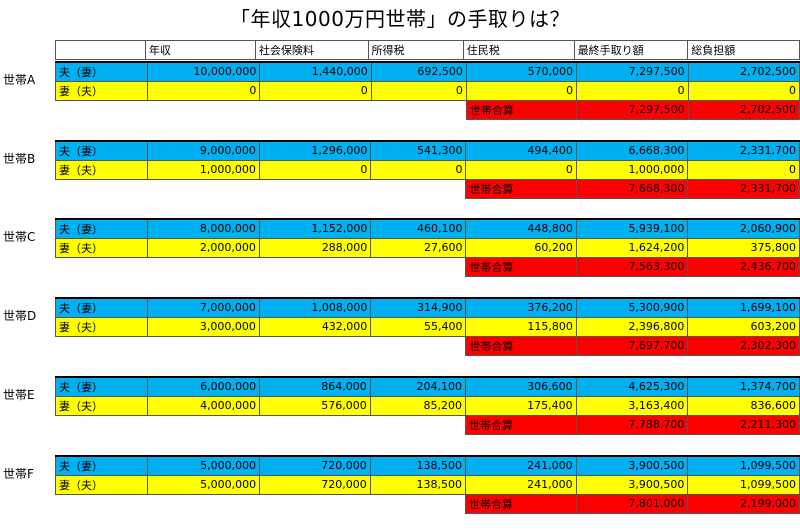  Describe the element at coordinates (418, 326) in the screenshot. I see `value-cell: 55,400` at that location.